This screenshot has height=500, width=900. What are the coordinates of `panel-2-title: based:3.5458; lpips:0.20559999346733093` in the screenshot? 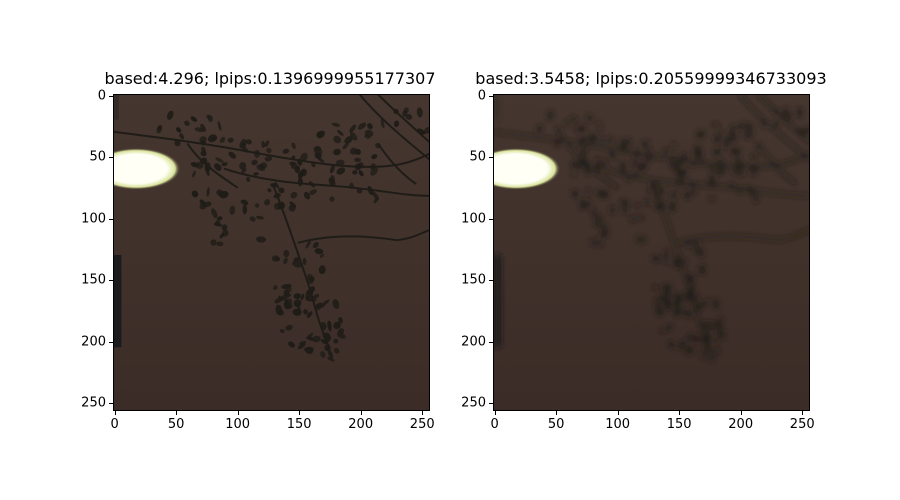 It's located at (651, 78).